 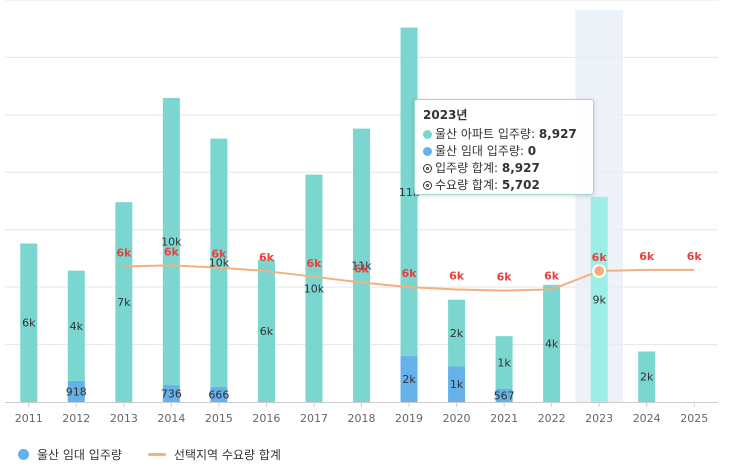 I want to click on bar-rental-2014, so click(x=171, y=393).